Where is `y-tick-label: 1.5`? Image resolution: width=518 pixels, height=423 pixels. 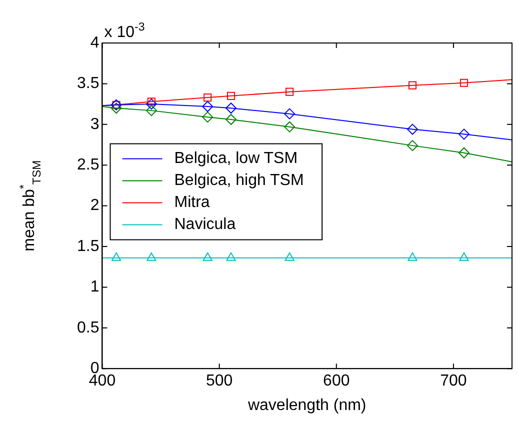
y-tick-label: 1.5 is located at coordinates (88, 246).